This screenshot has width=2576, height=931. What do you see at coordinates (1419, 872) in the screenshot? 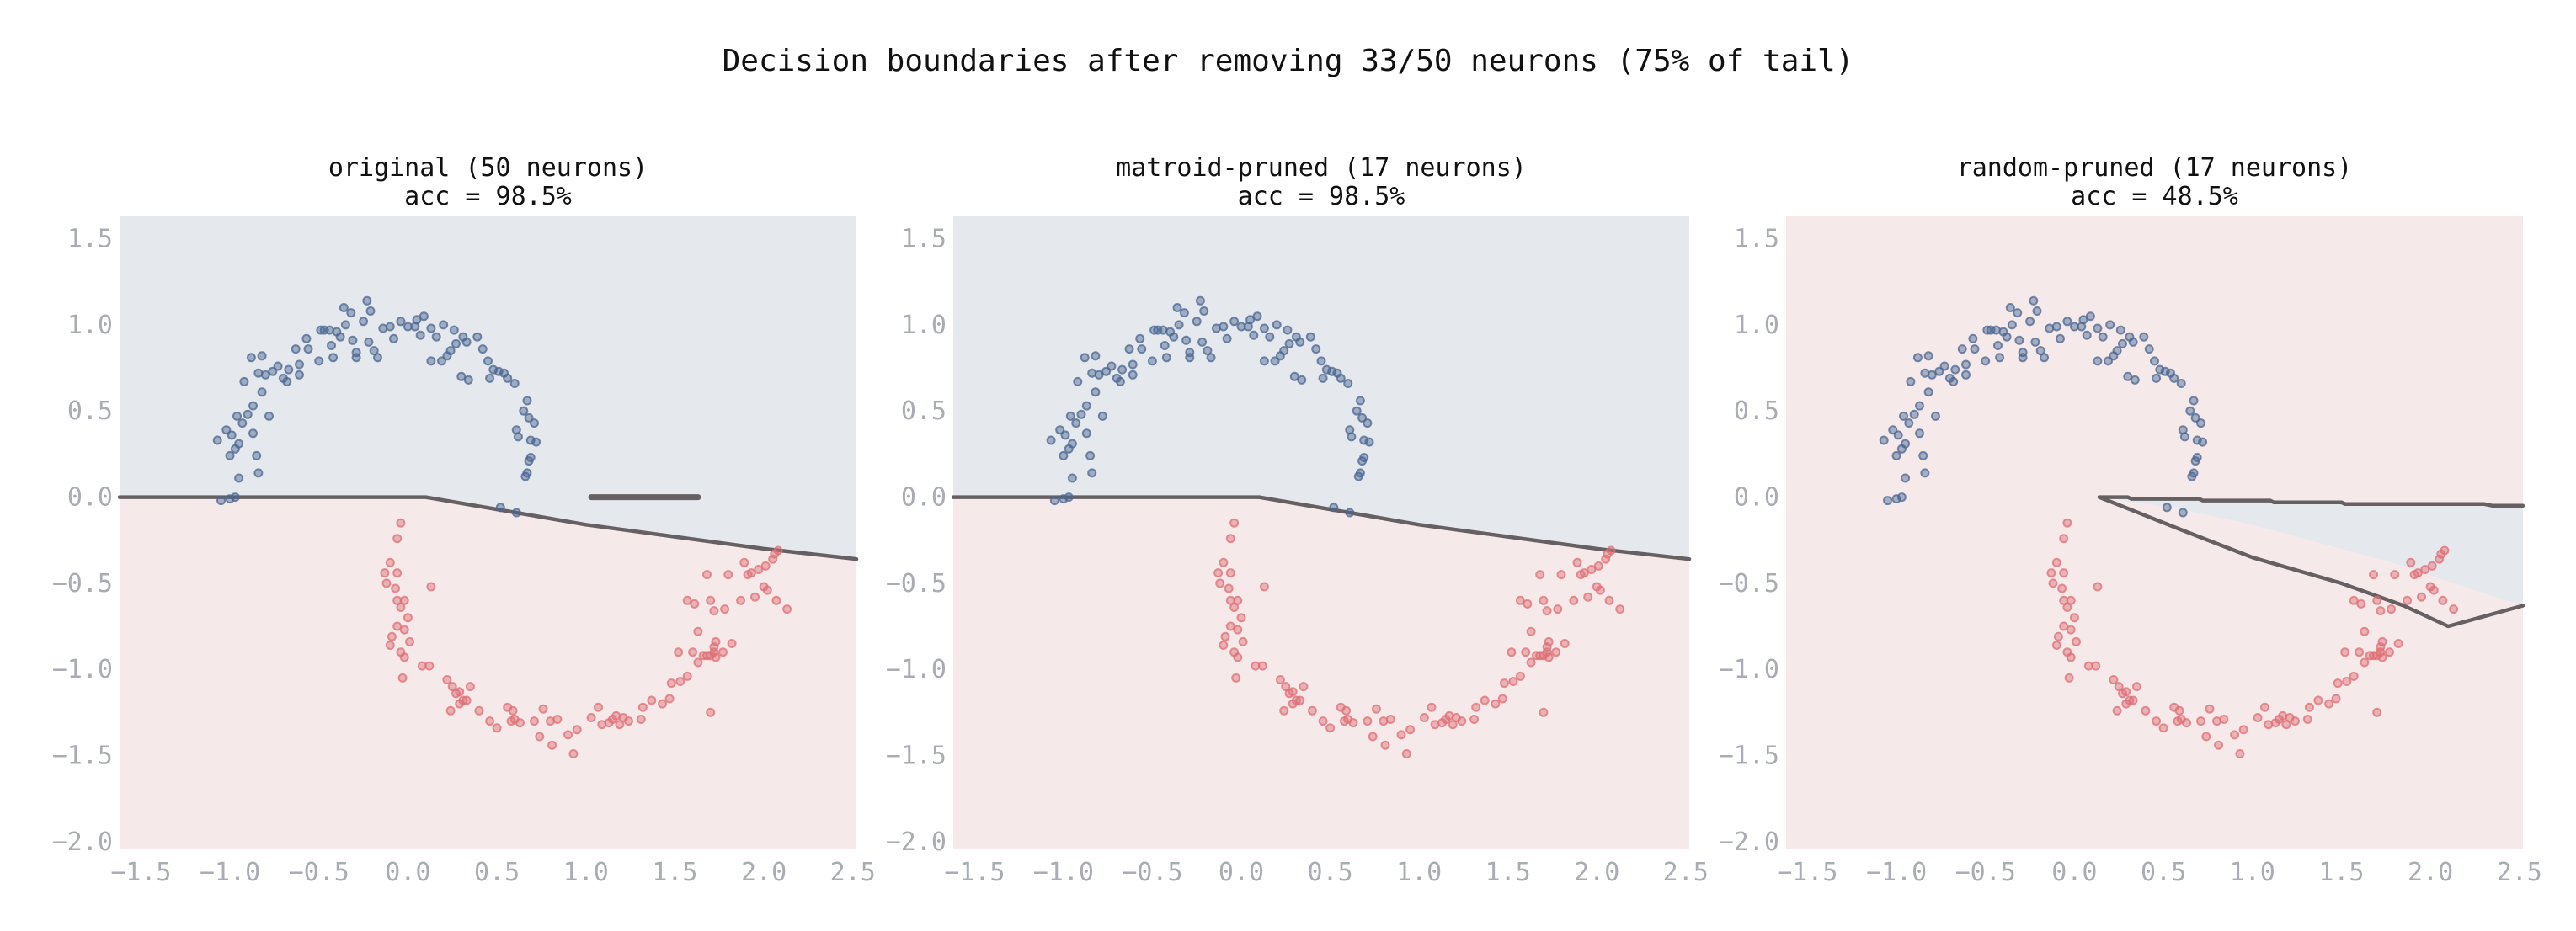
I see `x-tick-label: 1.0` at bounding box center [1419, 872].